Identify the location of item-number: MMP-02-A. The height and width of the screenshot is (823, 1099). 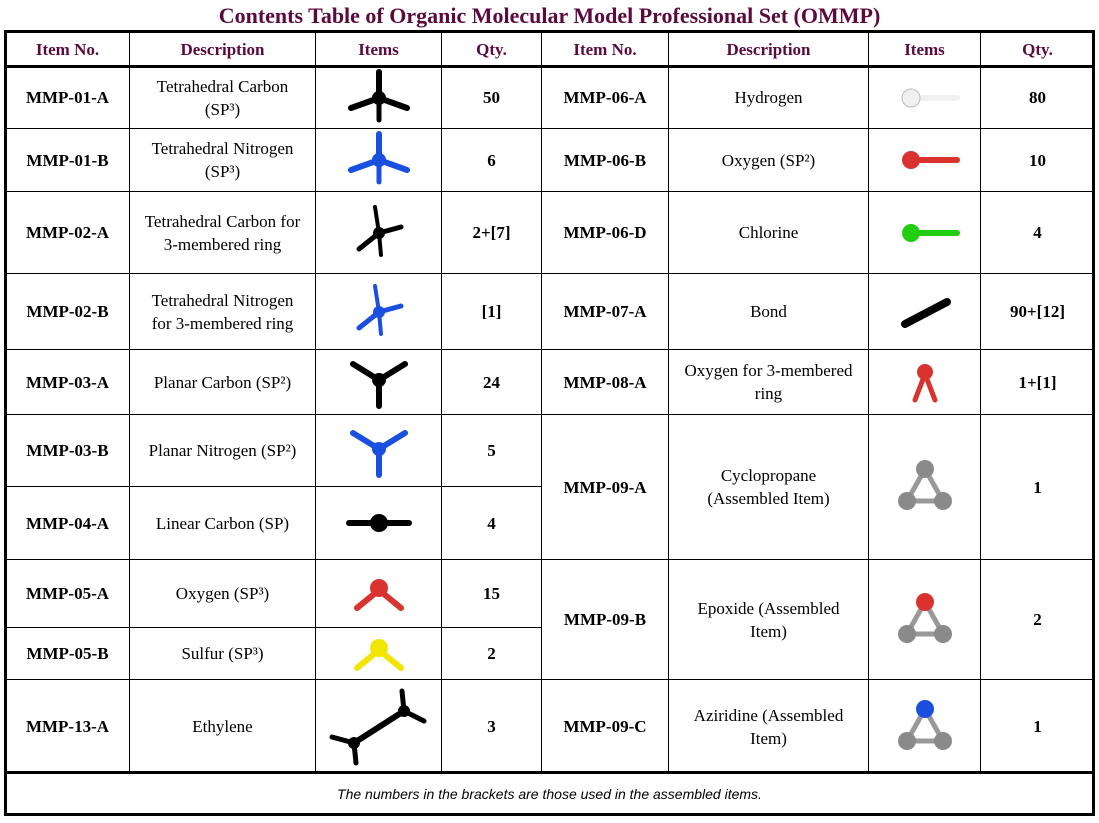
(67, 232).